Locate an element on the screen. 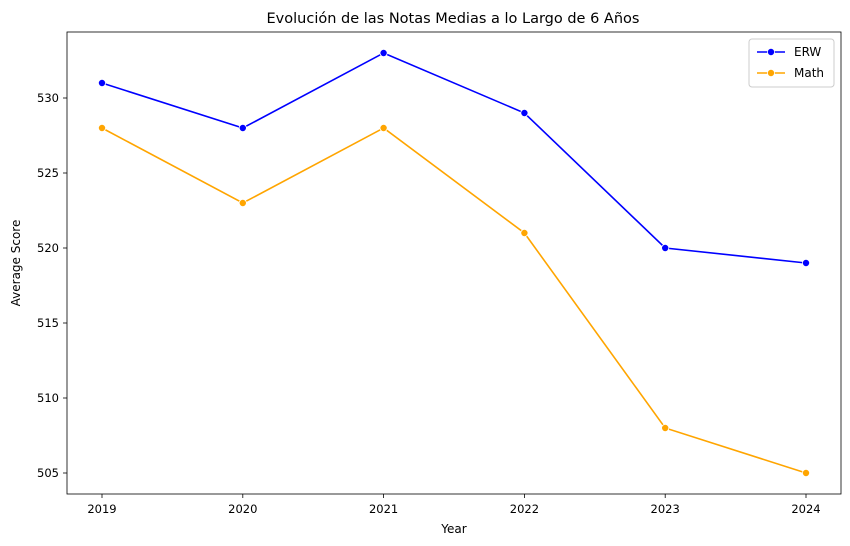 The height and width of the screenshot is (546, 850). y-axis-ticks: 505 510 515 520 525 530 is located at coordinates (52, 285).